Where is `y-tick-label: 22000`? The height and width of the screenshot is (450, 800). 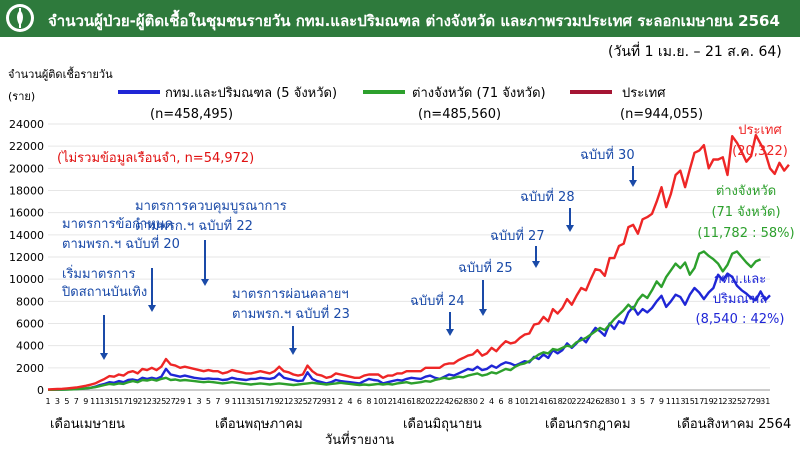 y-tick-label: 22000 is located at coordinates (26, 146).